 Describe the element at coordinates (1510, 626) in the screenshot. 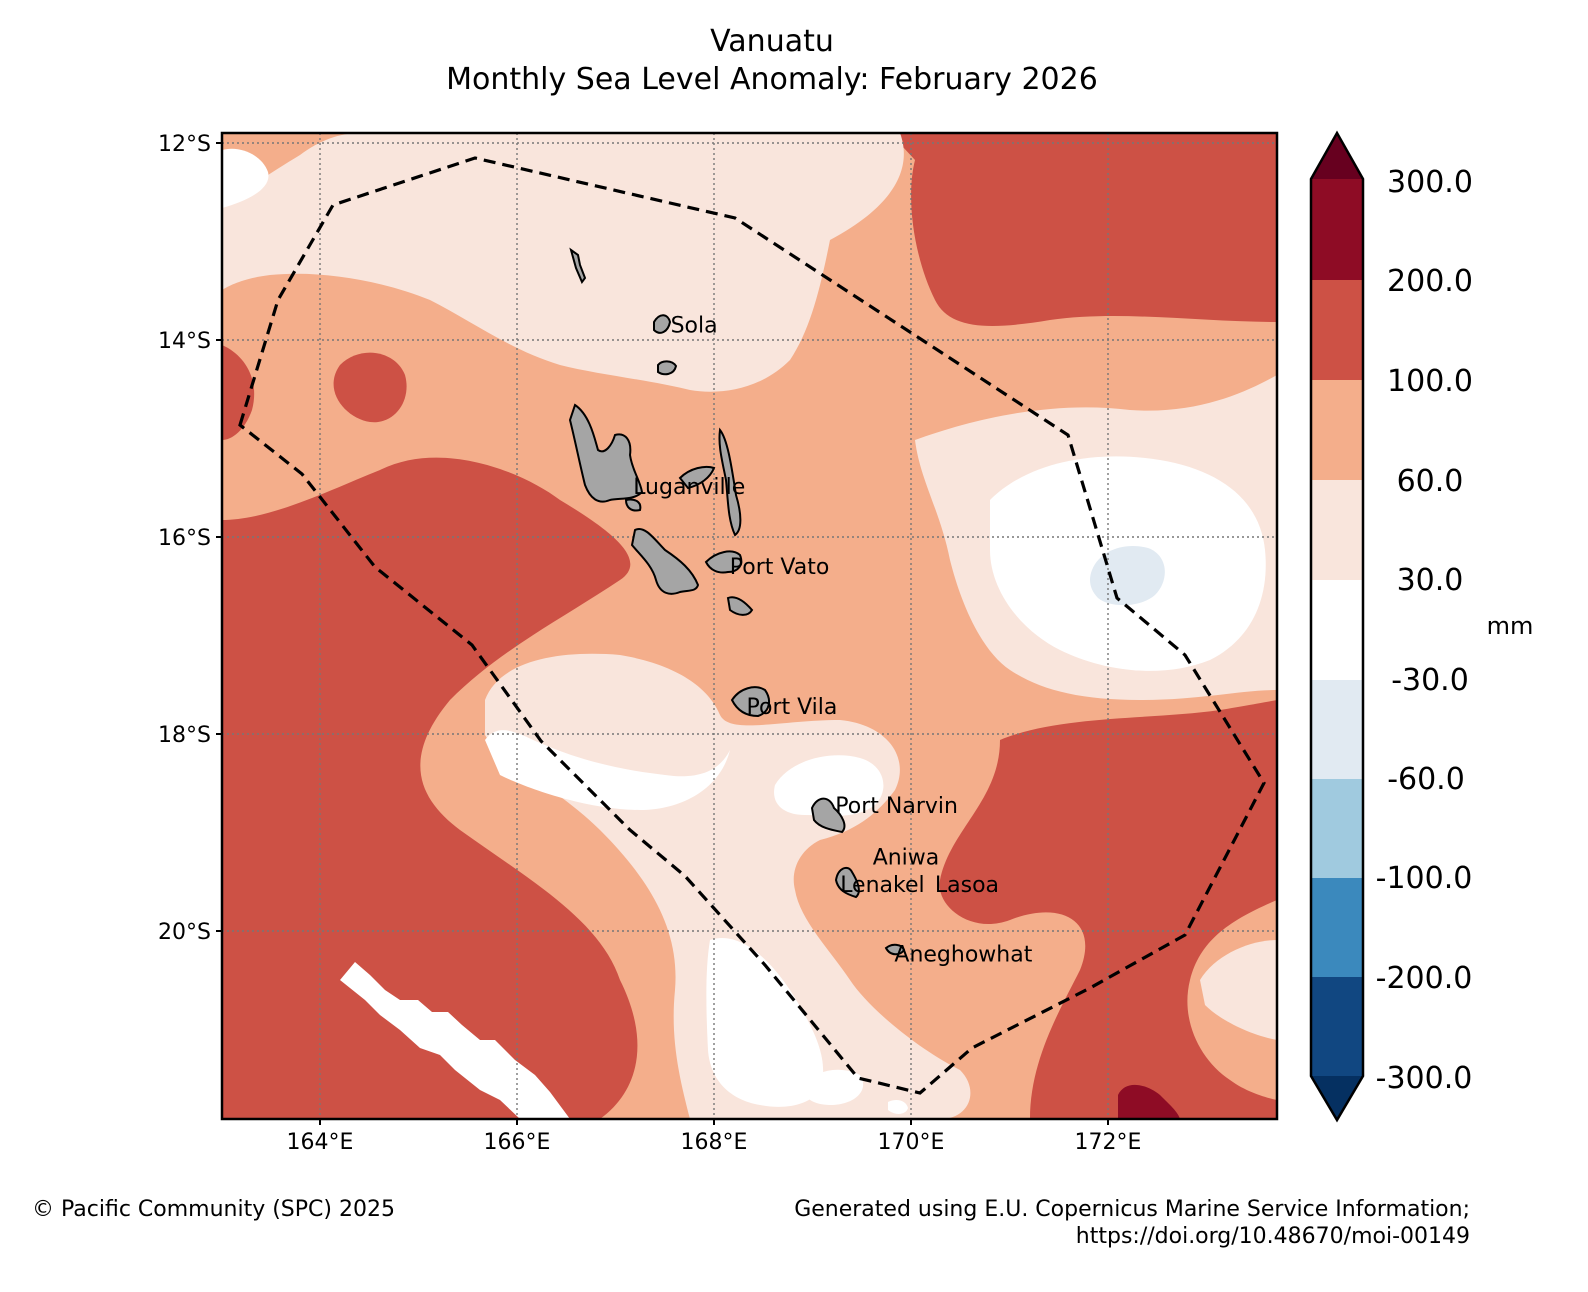

I see `colorbar-unit-label: mm` at that location.